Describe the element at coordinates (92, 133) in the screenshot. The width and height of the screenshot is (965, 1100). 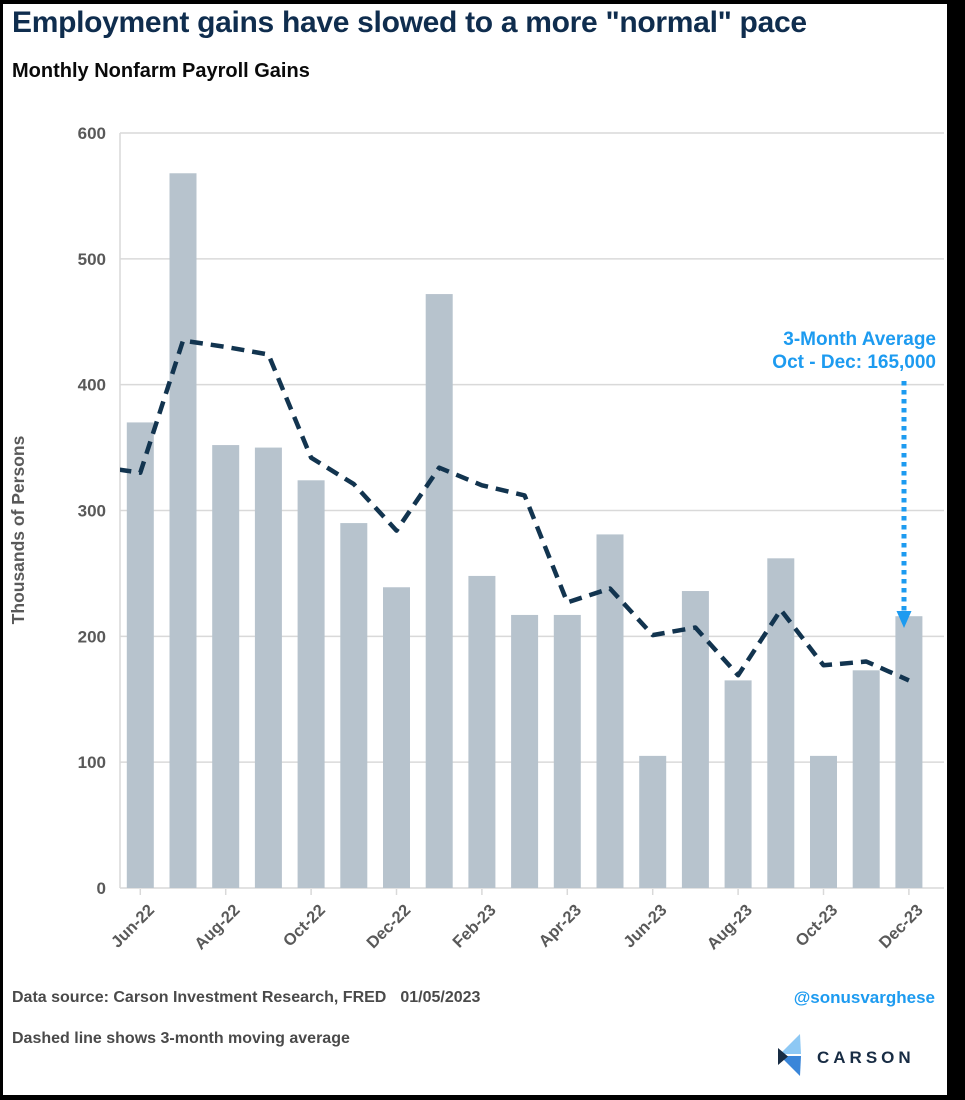
I see `y-tick-label: 600` at that location.